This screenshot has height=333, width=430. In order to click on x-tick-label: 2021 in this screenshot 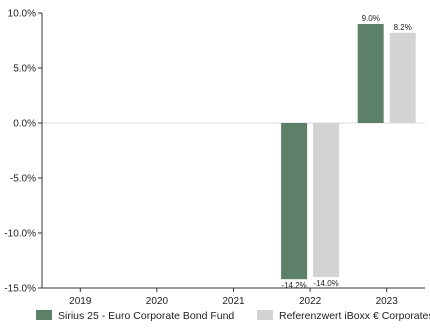, I will do `click(233, 301)`.